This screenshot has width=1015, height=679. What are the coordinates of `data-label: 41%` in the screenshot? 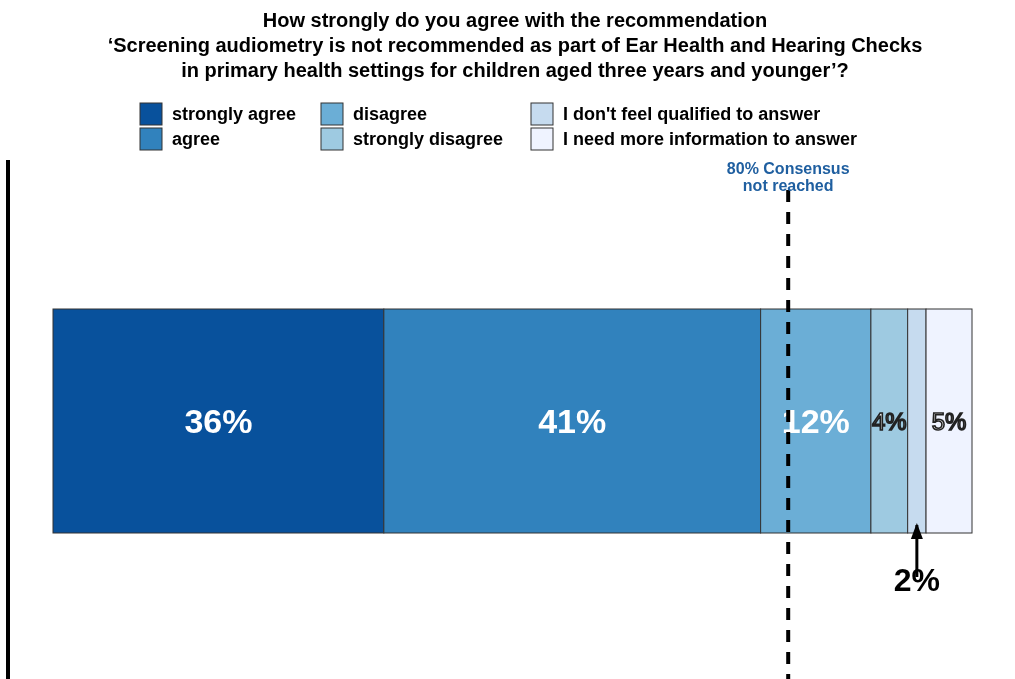 It's located at (572, 421).